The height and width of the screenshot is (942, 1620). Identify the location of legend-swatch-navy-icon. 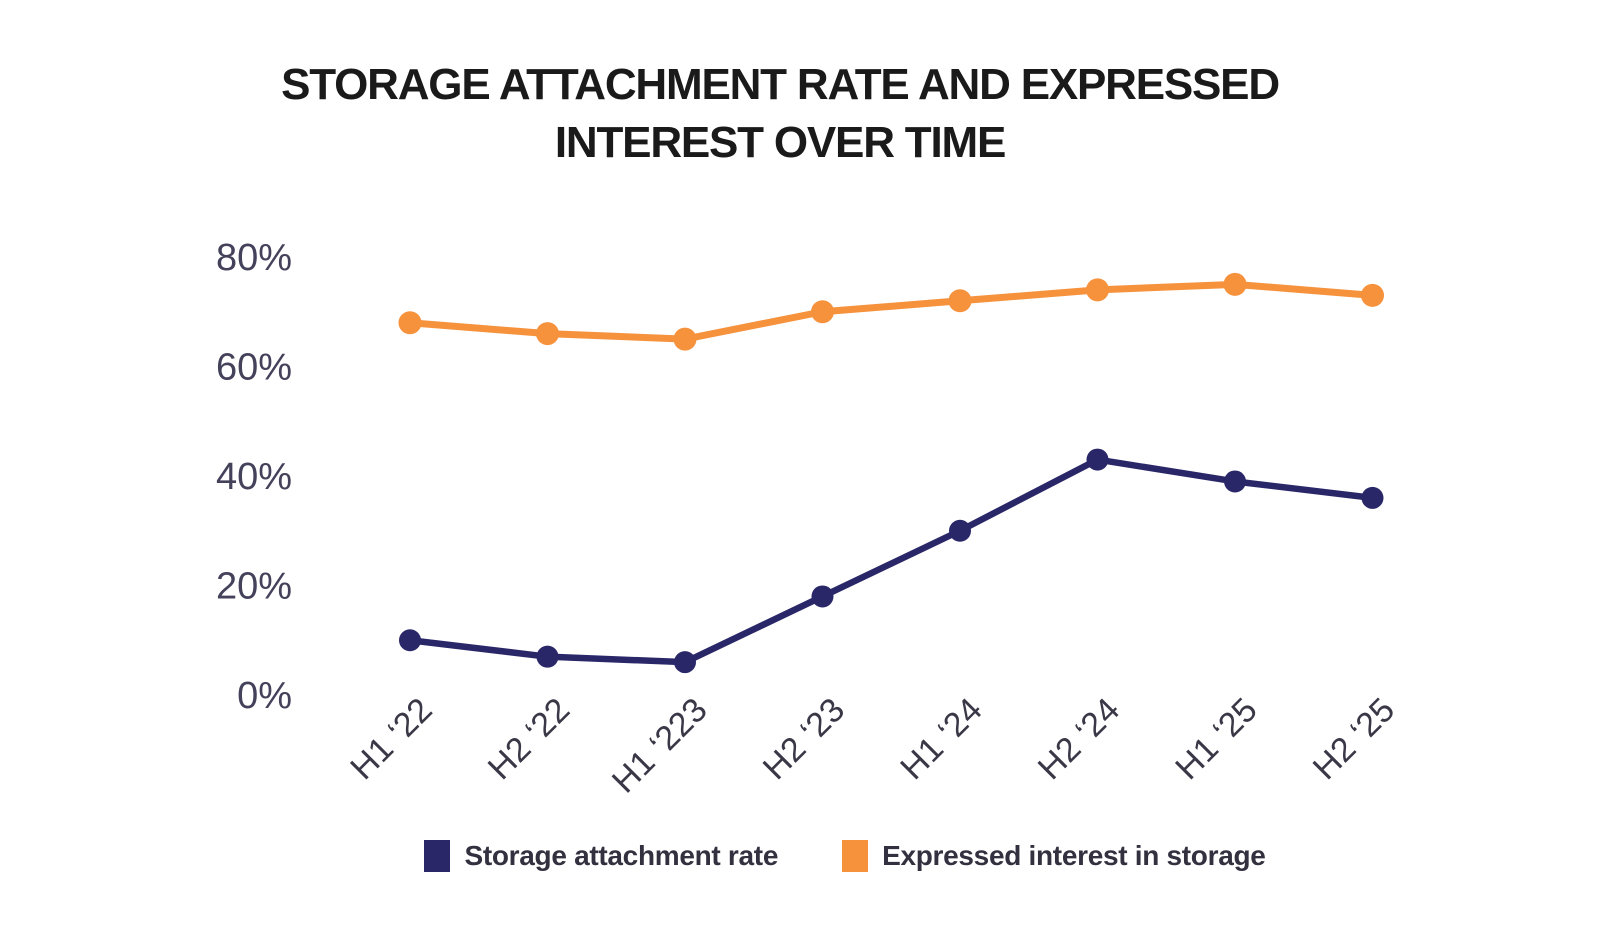
(437, 856).